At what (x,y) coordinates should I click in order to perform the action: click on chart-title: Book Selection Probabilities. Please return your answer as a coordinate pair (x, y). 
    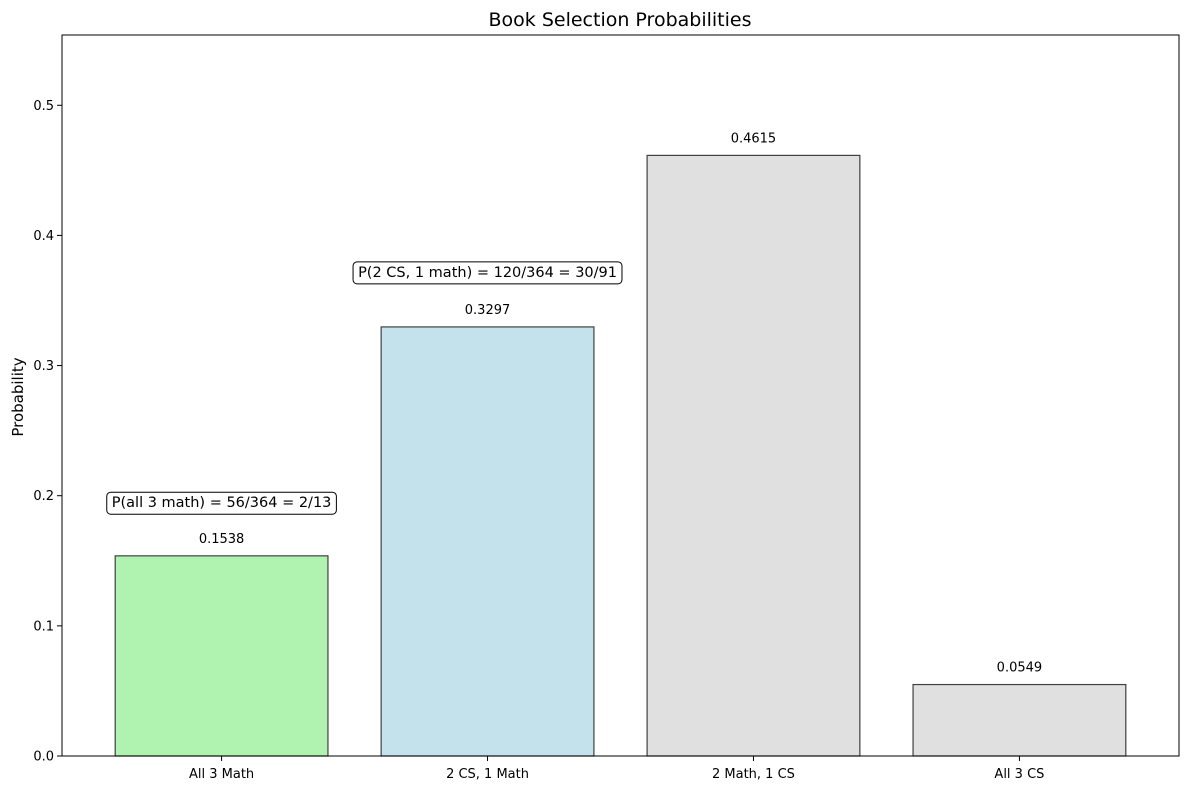
    Looking at the image, I should click on (620, 20).